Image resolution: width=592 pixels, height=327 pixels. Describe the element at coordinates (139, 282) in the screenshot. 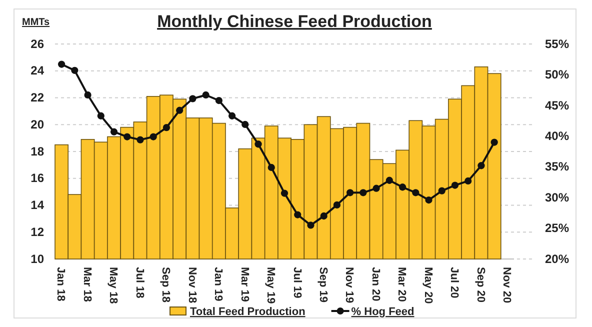

I see `x-tick-label: Jul 18` at that location.